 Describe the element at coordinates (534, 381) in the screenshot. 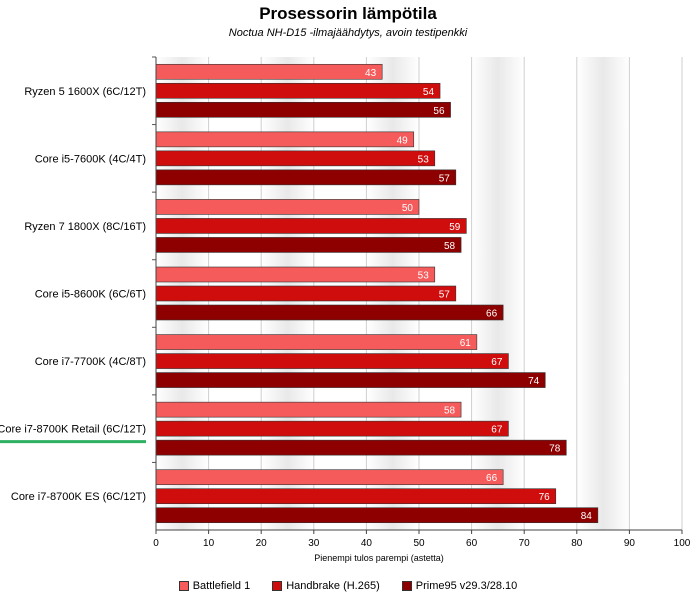

I see `data-label: 74` at that location.